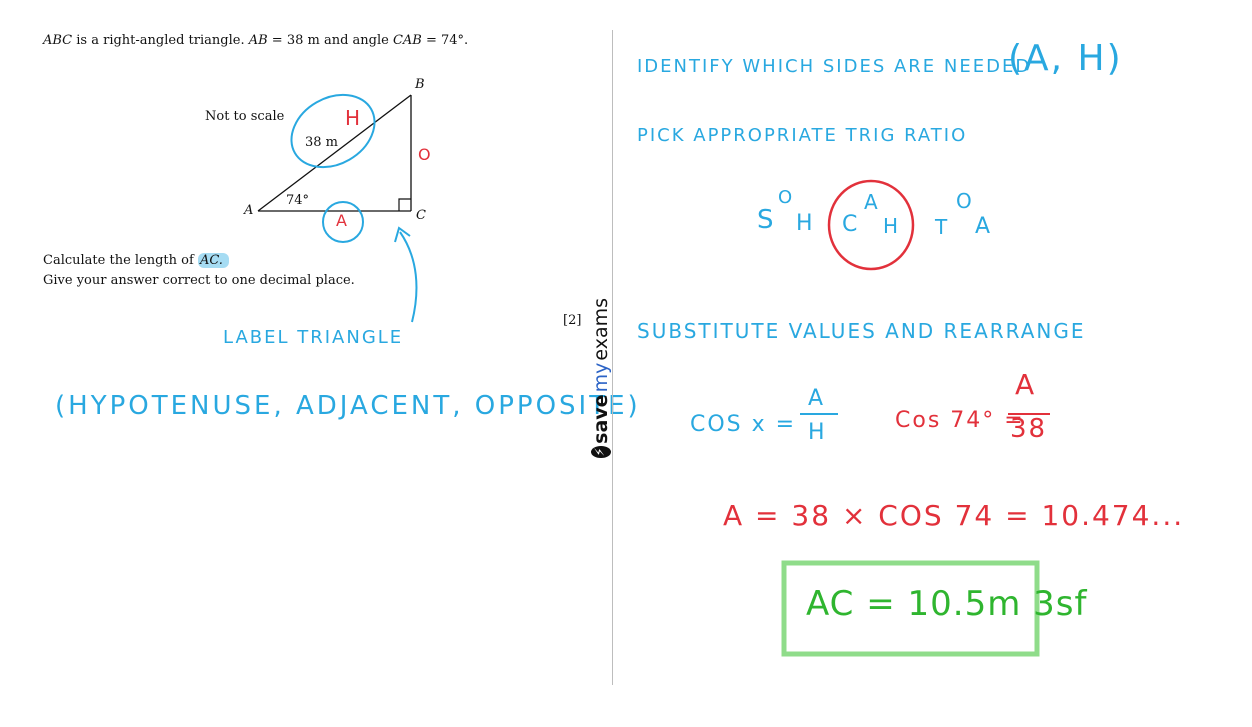 This screenshot has height=727, width=1252. What do you see at coordinates (354, 118) in the screenshot?
I see `hyp-mark: H` at bounding box center [354, 118].